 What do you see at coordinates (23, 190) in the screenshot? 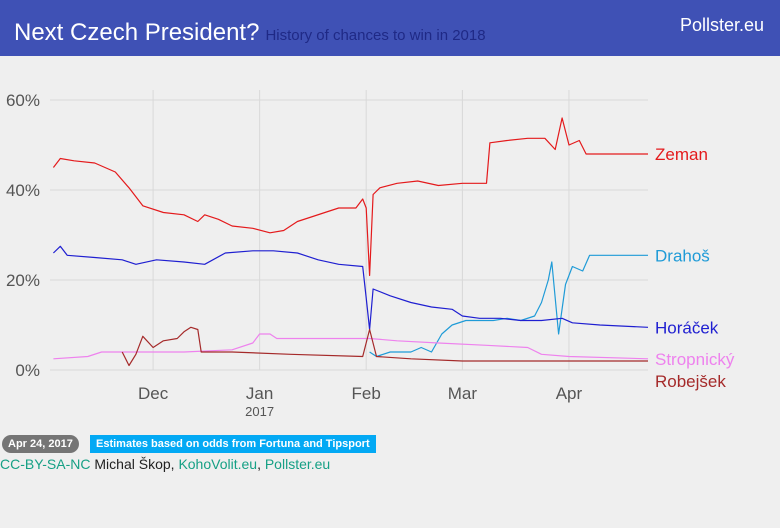
I see `y-tick-label: 40%` at bounding box center [23, 190].